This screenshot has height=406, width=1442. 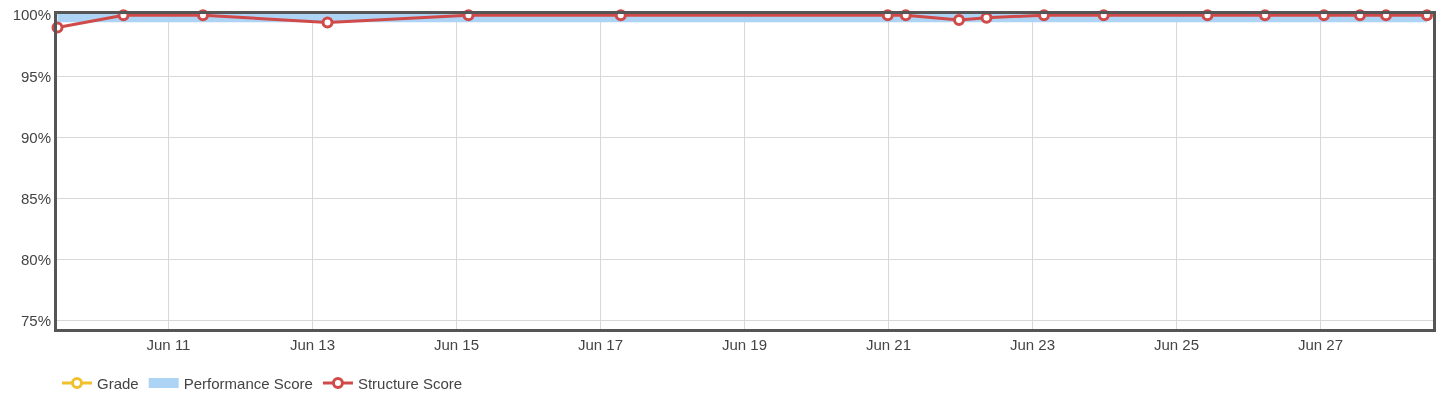 I want to click on x-tick-label: Jun 11, so click(x=168, y=344).